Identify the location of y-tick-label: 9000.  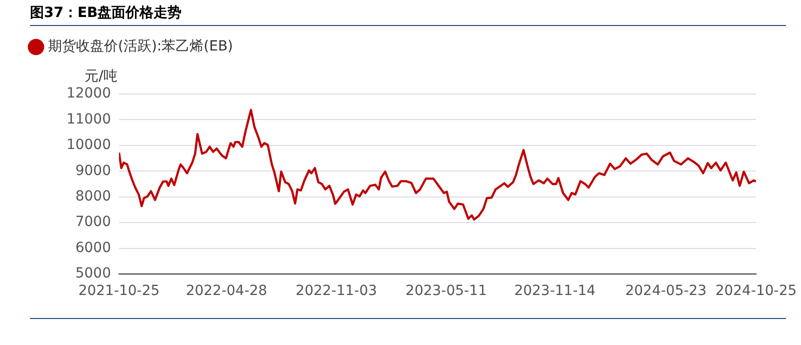
(93, 170).